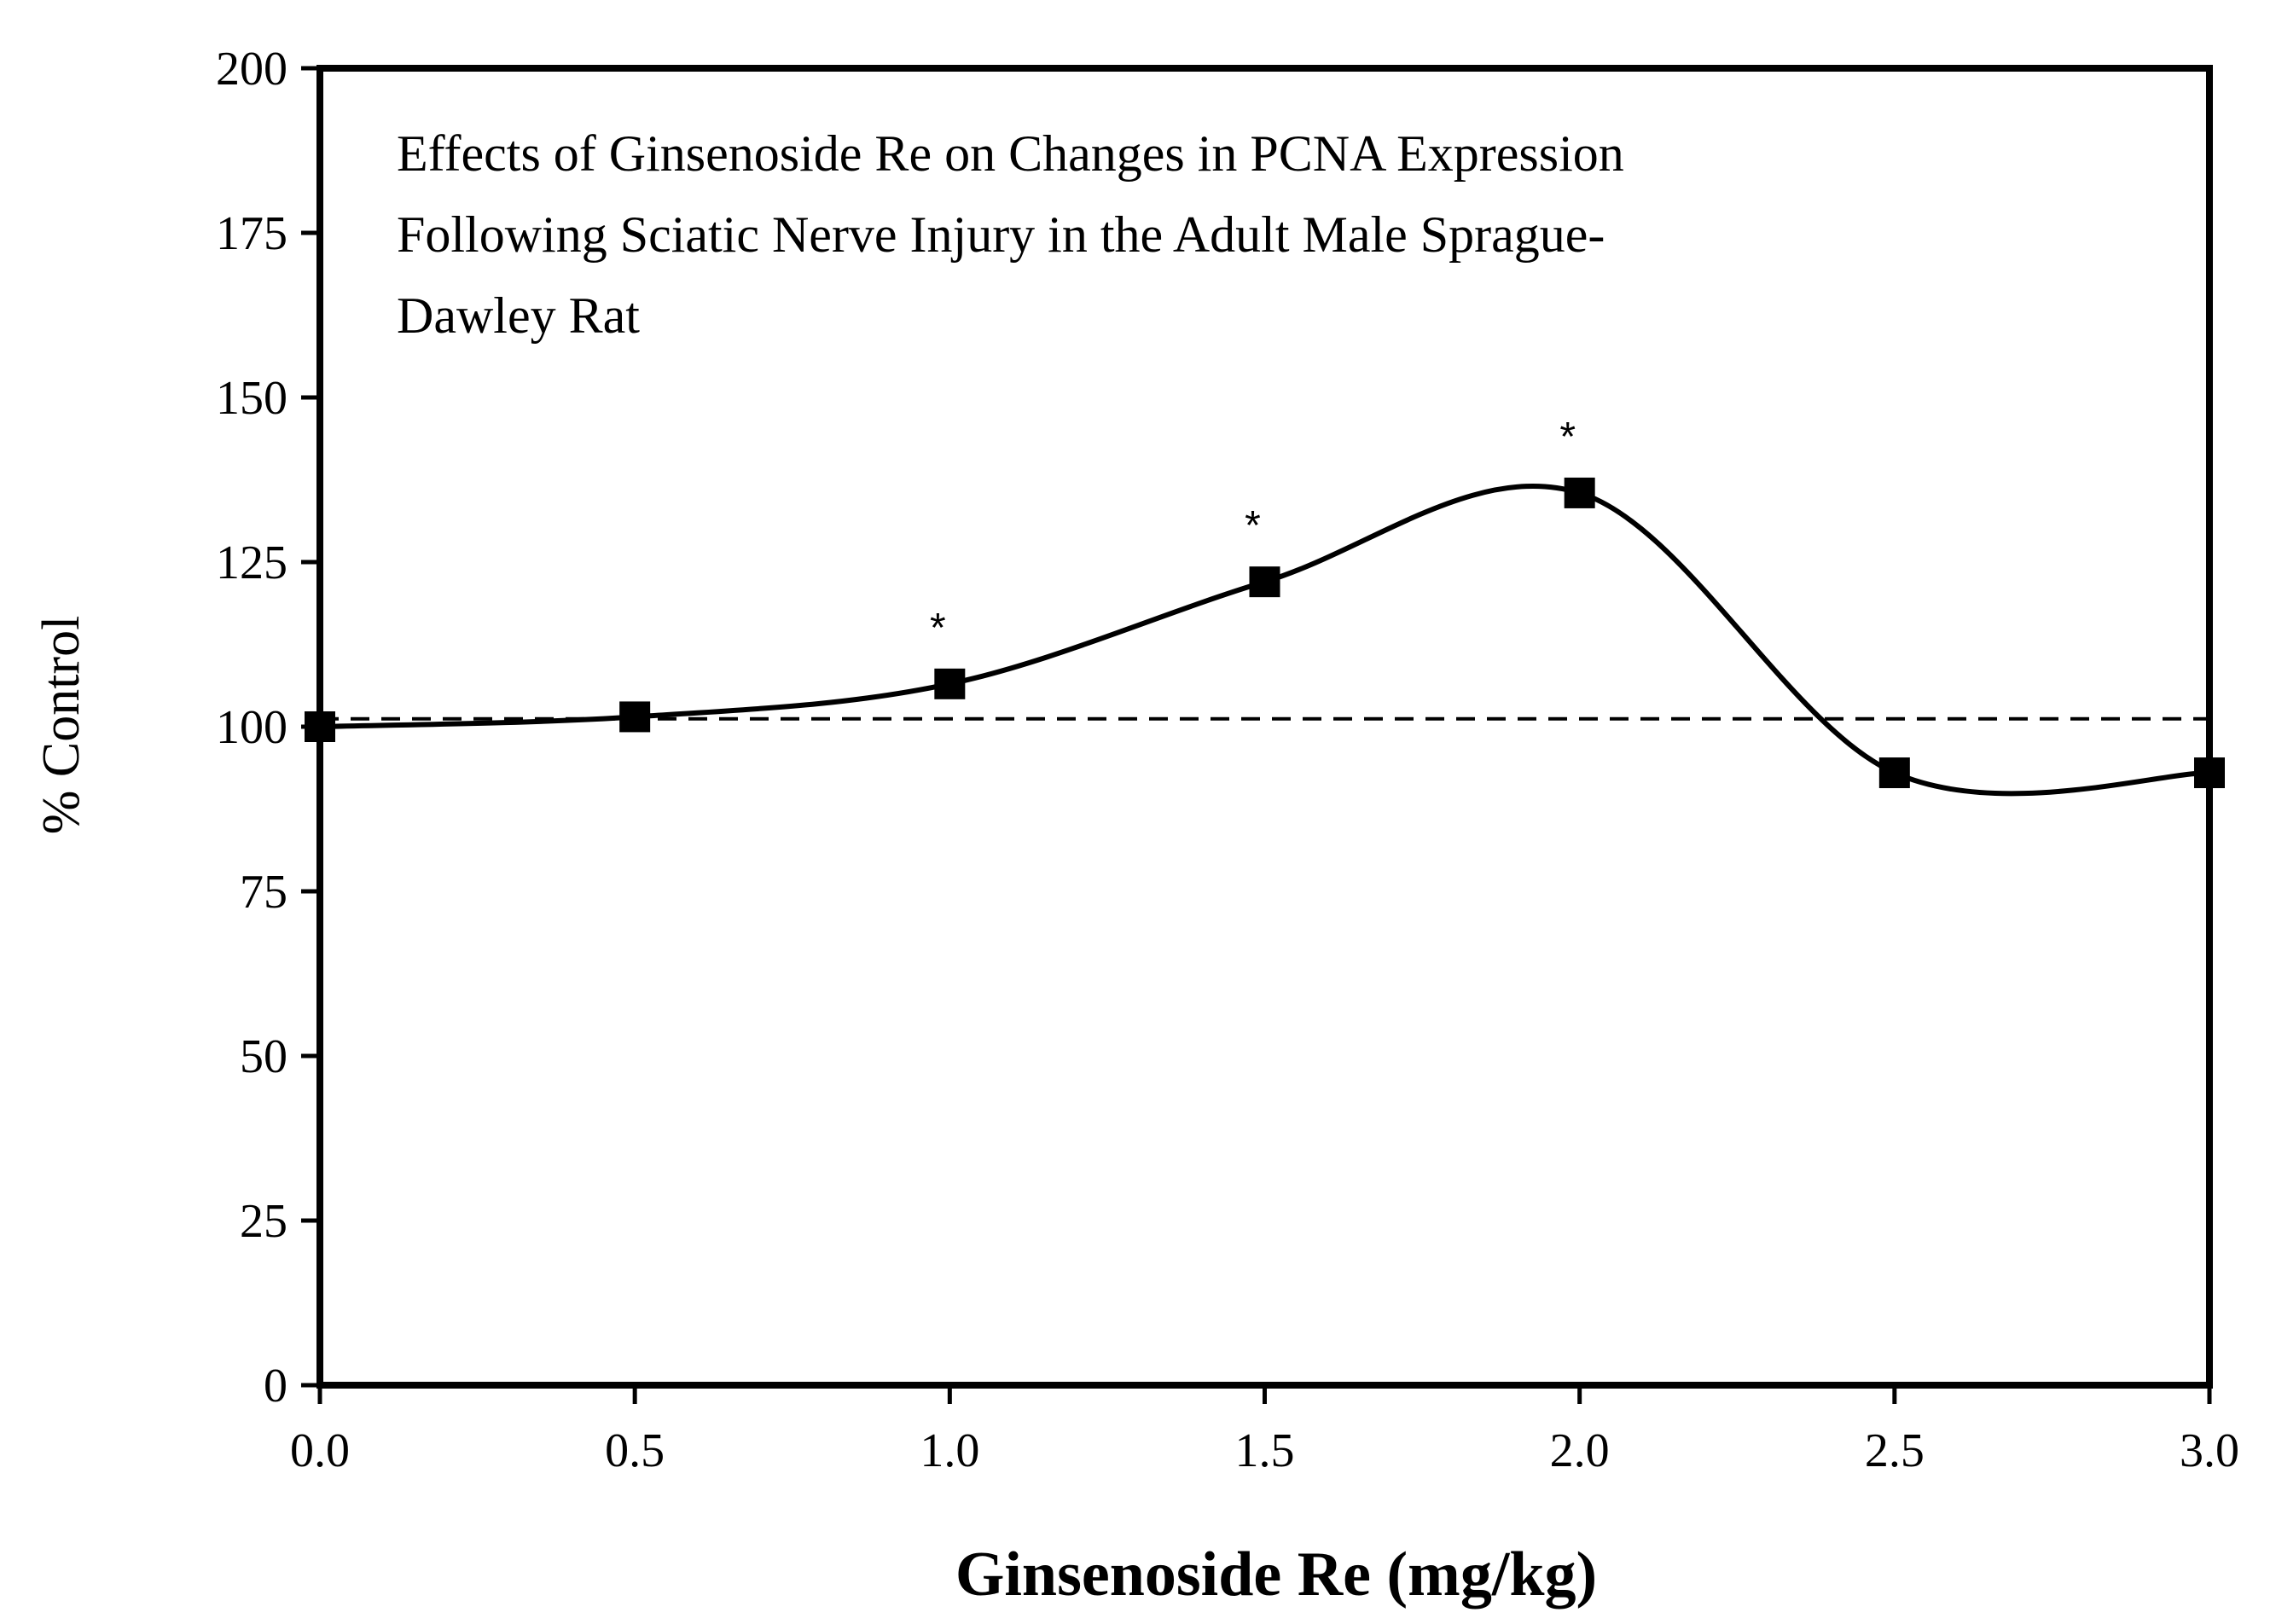  Describe the element at coordinates (1265, 1450) in the screenshot. I see `x-tick-label: 1.5` at that location.